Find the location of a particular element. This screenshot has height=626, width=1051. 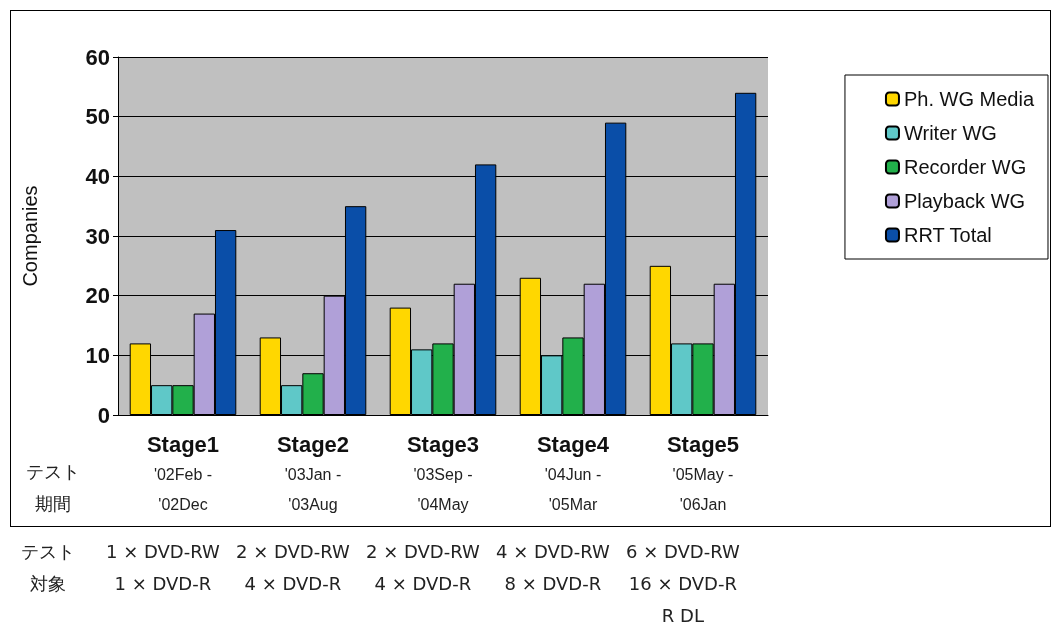

x-tick-label: Stage5 '05May - '06Jan is located at coordinates (703, 472).